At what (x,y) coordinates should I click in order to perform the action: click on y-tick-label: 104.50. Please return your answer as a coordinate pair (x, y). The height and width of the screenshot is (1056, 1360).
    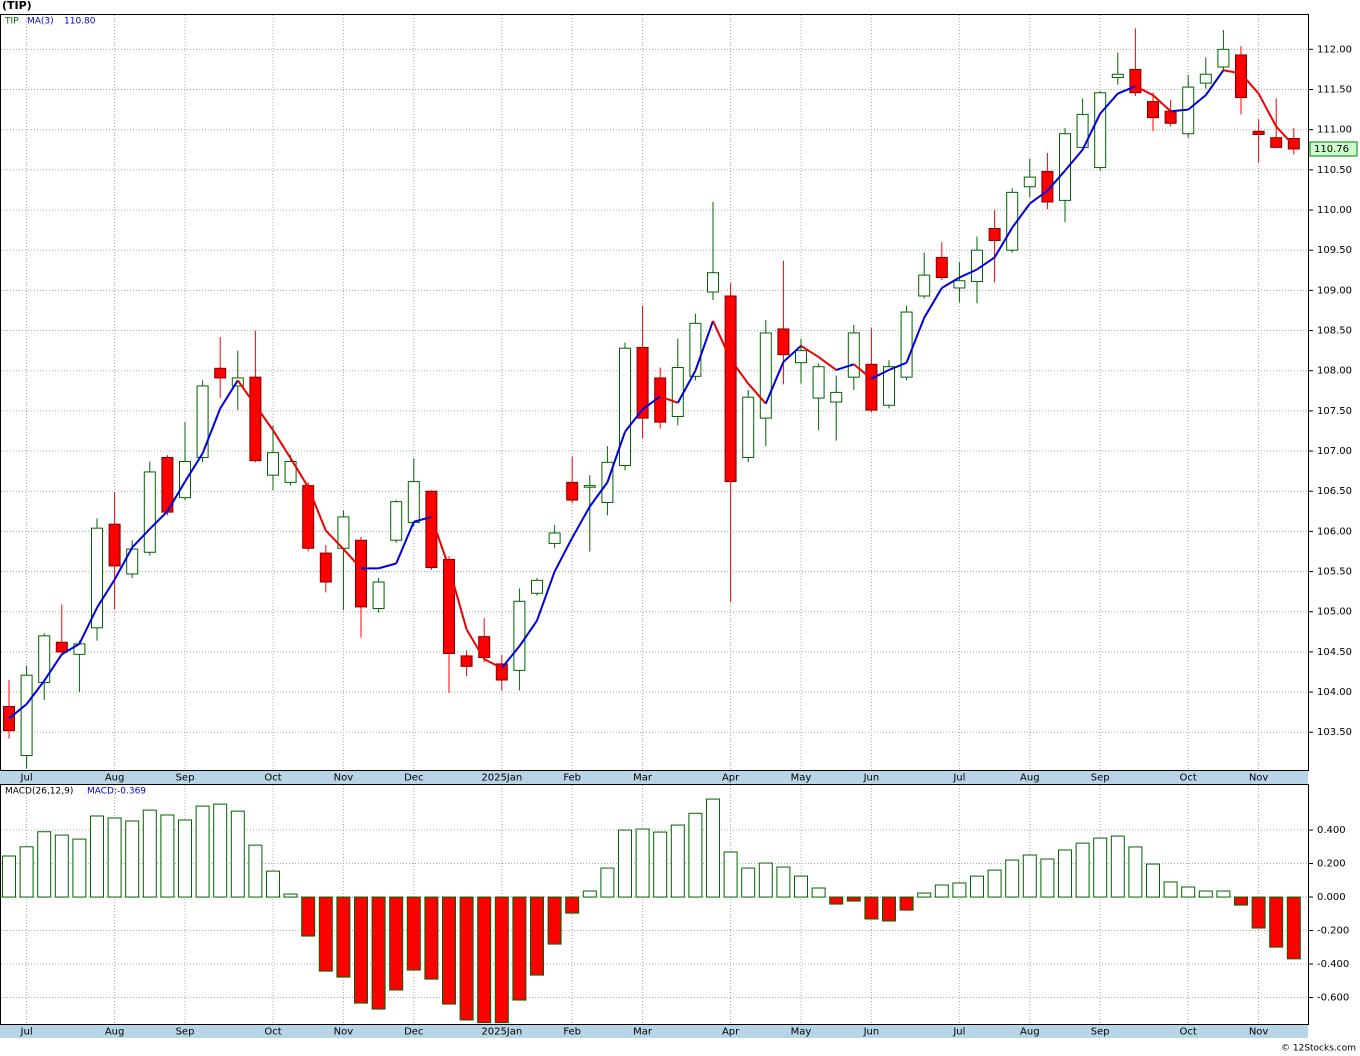
    Looking at the image, I should click on (1334, 652).